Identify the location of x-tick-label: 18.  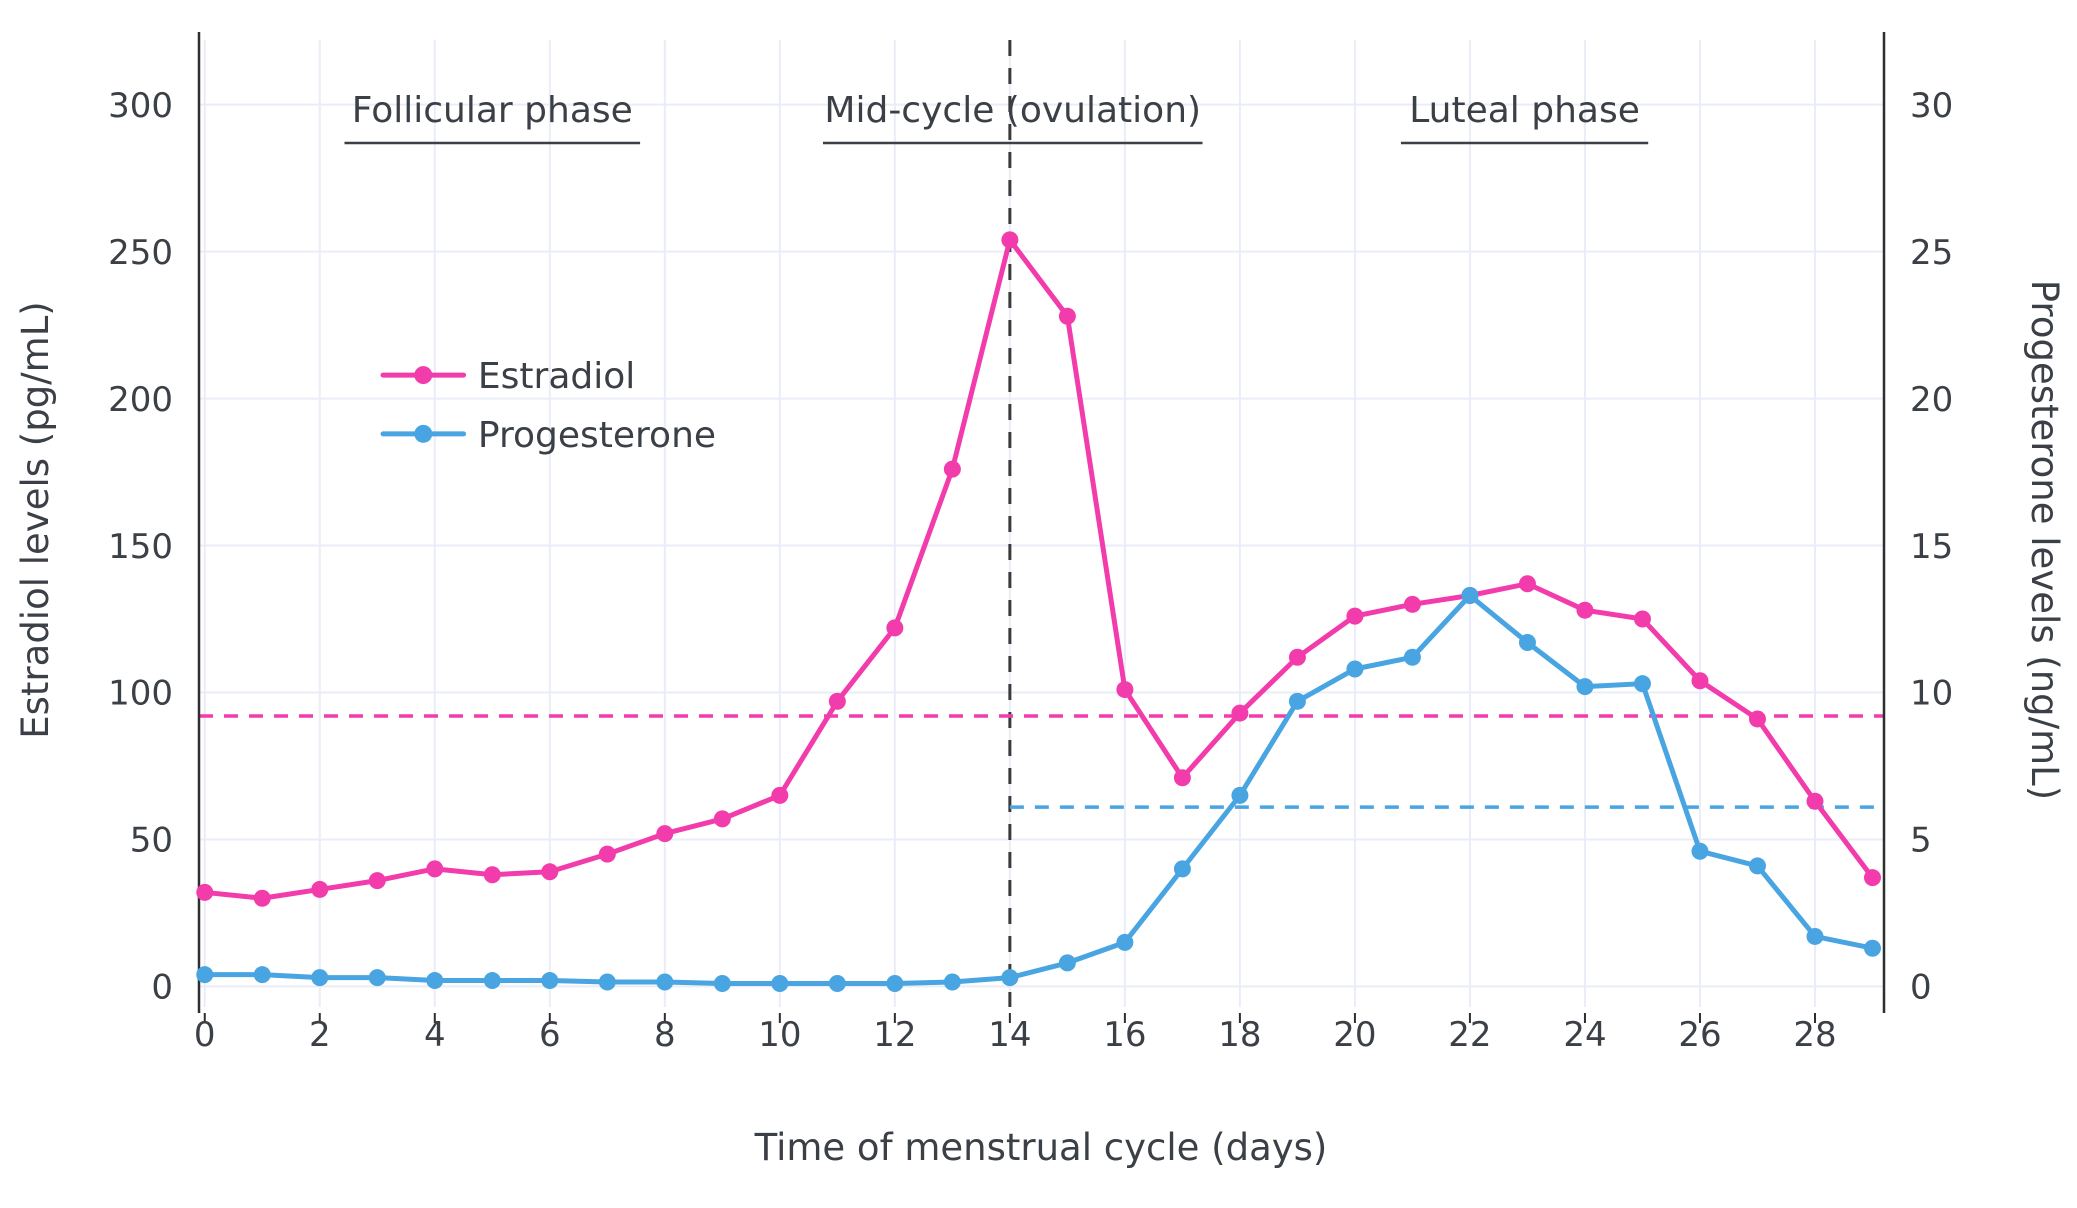
(1239, 1035).